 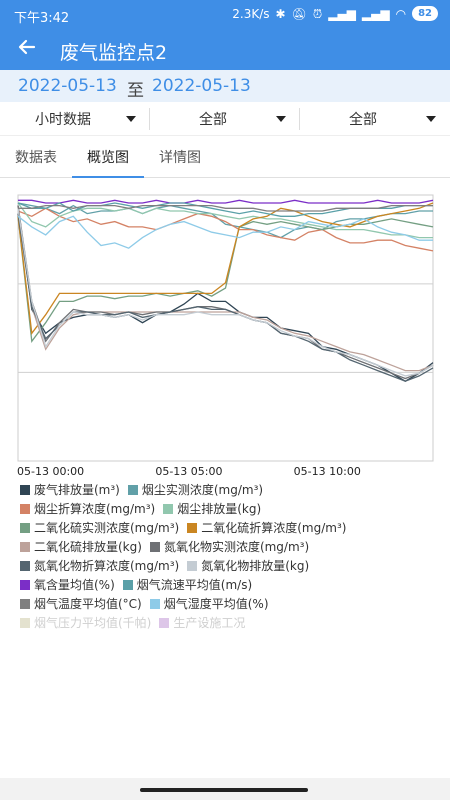 What do you see at coordinates (225, 158) in the screenshot?
I see `tab-bar: 数据表 概览图 详情图` at bounding box center [225, 158].